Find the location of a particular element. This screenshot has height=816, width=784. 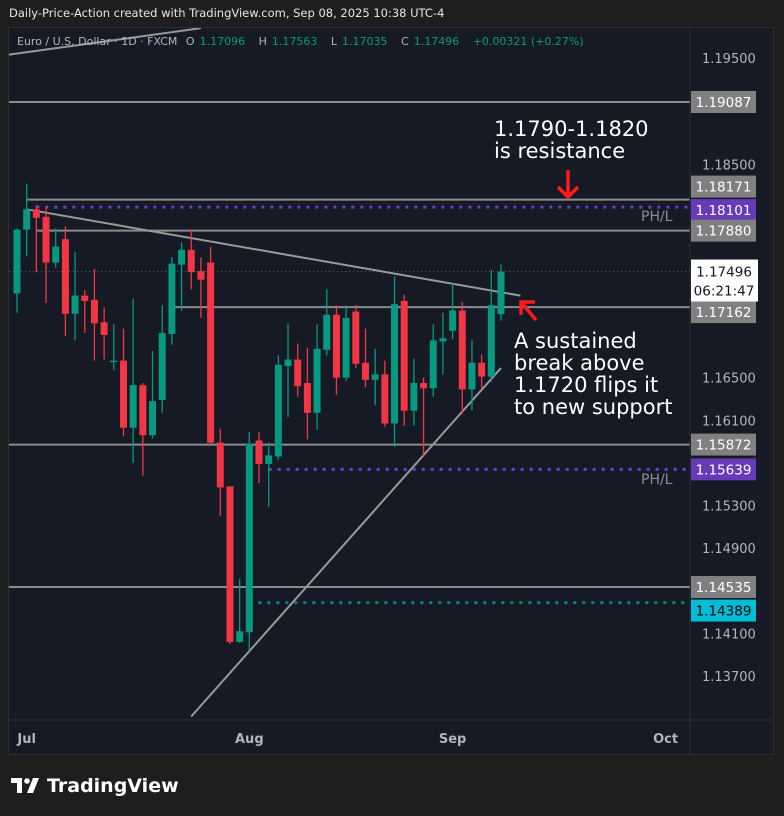

tradingview-logo-icon is located at coordinates (25, 785).